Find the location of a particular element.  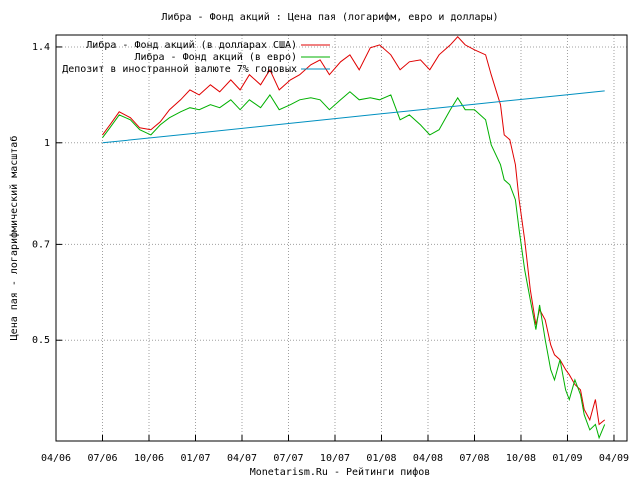

x-tick-label: 04/06 is located at coordinates (56, 458).